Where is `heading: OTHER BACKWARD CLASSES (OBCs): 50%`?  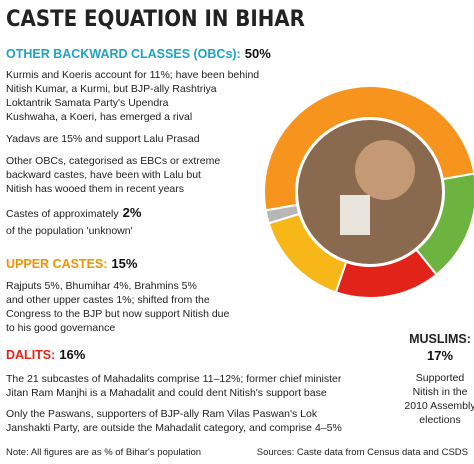 heading: OTHER BACKWARD CLASSES (OBCs): 50% is located at coordinates (138, 53).